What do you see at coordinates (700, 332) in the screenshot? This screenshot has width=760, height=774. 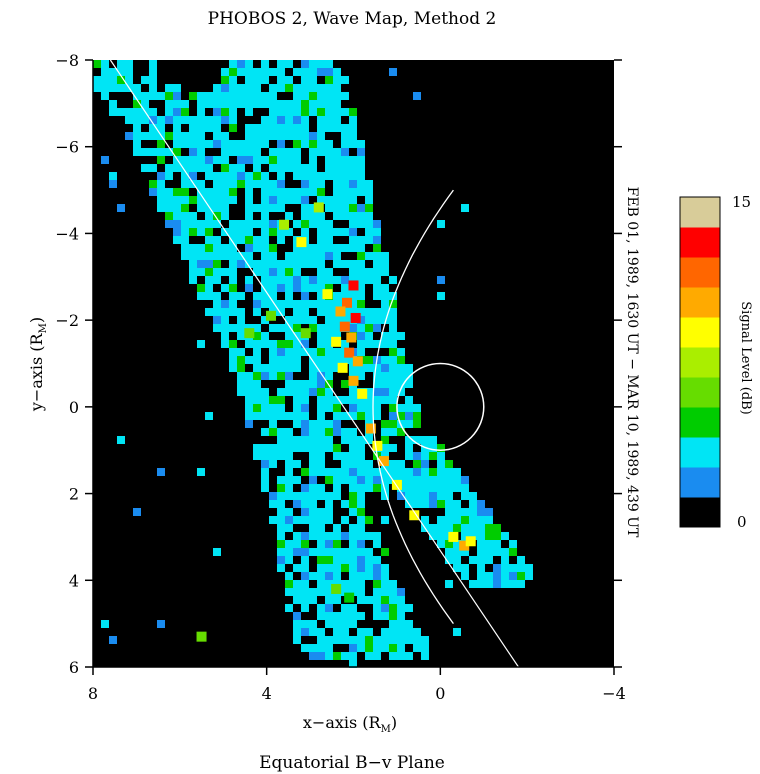 I see `colorbar-level` at bounding box center [700, 332].